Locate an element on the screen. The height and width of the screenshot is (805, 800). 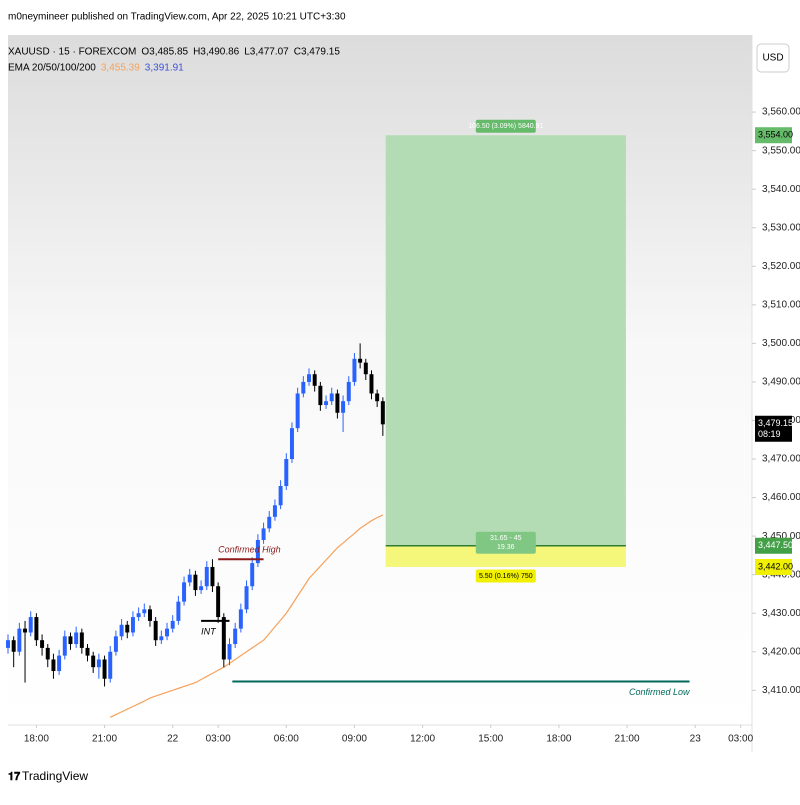
legend-text: O3,485.85 is located at coordinates (164, 52).